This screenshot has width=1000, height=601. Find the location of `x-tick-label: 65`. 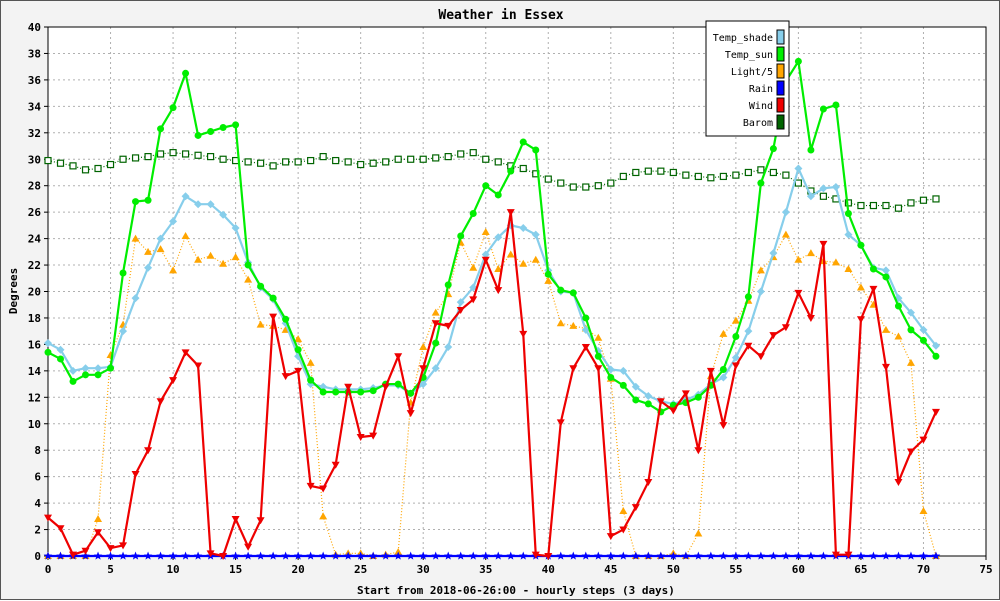

x-tick-label: 65 is located at coordinates (860, 569).